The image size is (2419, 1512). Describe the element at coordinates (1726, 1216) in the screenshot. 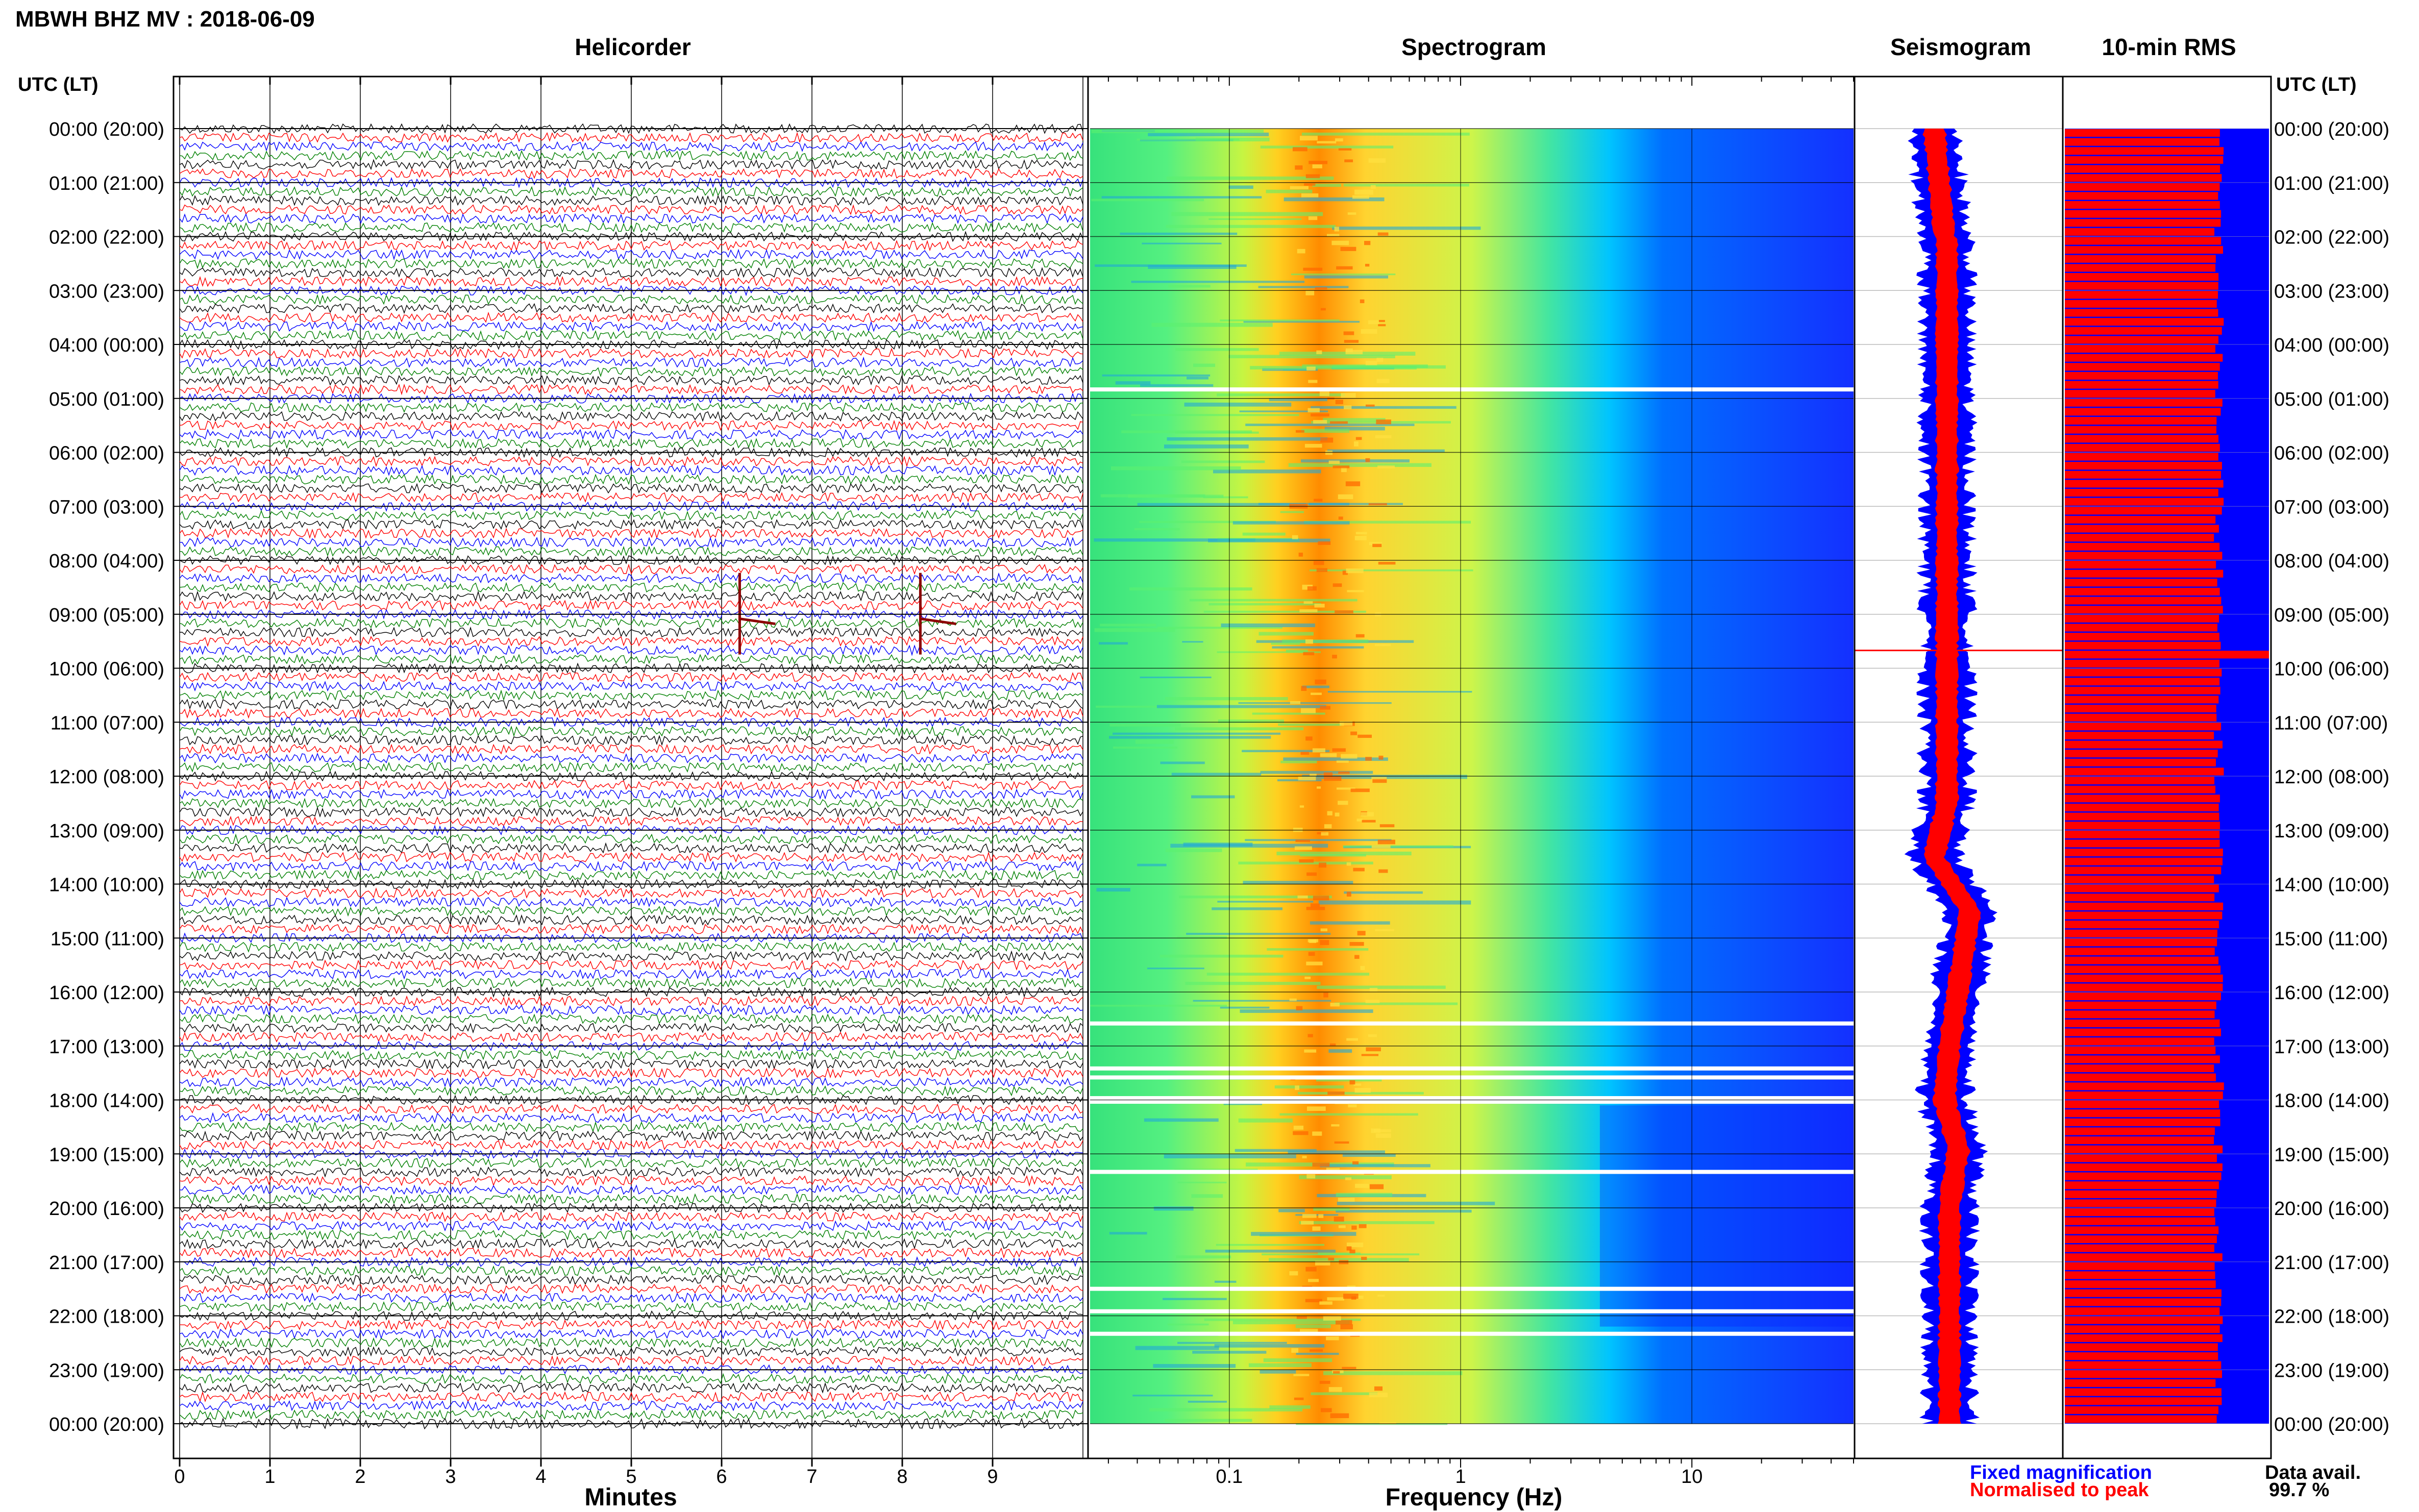

I see `spectrogram-region` at that location.